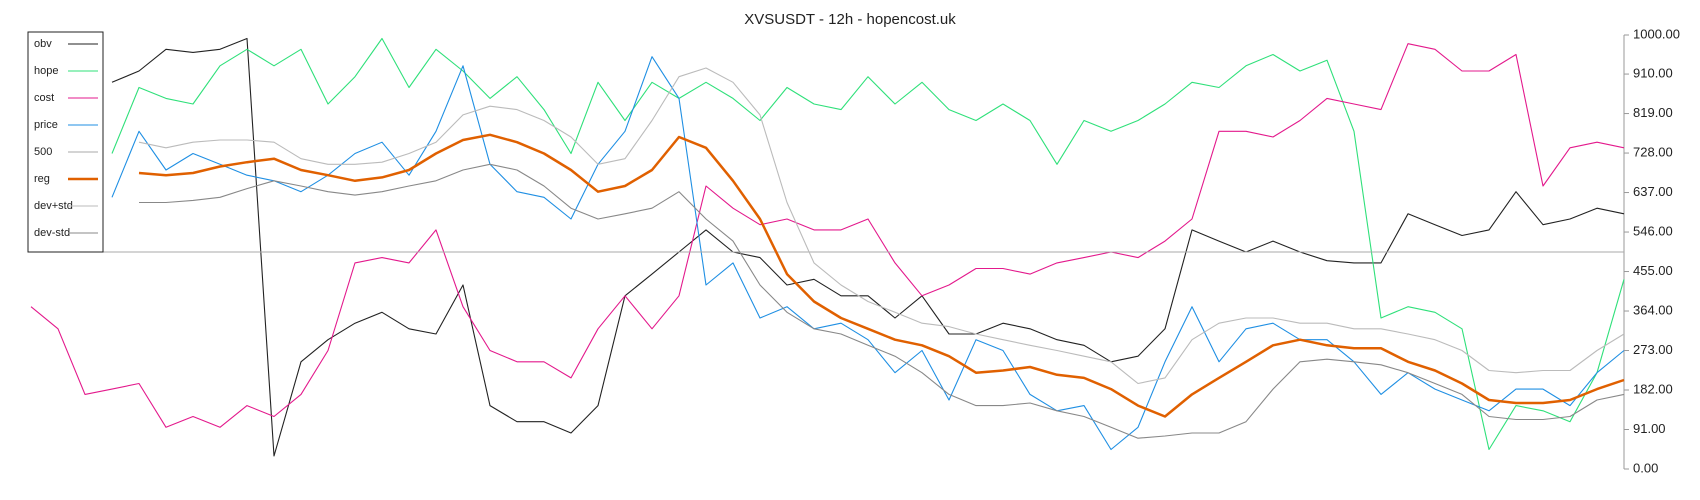 The width and height of the screenshot is (1700, 500). Describe the element at coordinates (1653, 309) in the screenshot. I see `y-tick-label: 364.00` at that location.